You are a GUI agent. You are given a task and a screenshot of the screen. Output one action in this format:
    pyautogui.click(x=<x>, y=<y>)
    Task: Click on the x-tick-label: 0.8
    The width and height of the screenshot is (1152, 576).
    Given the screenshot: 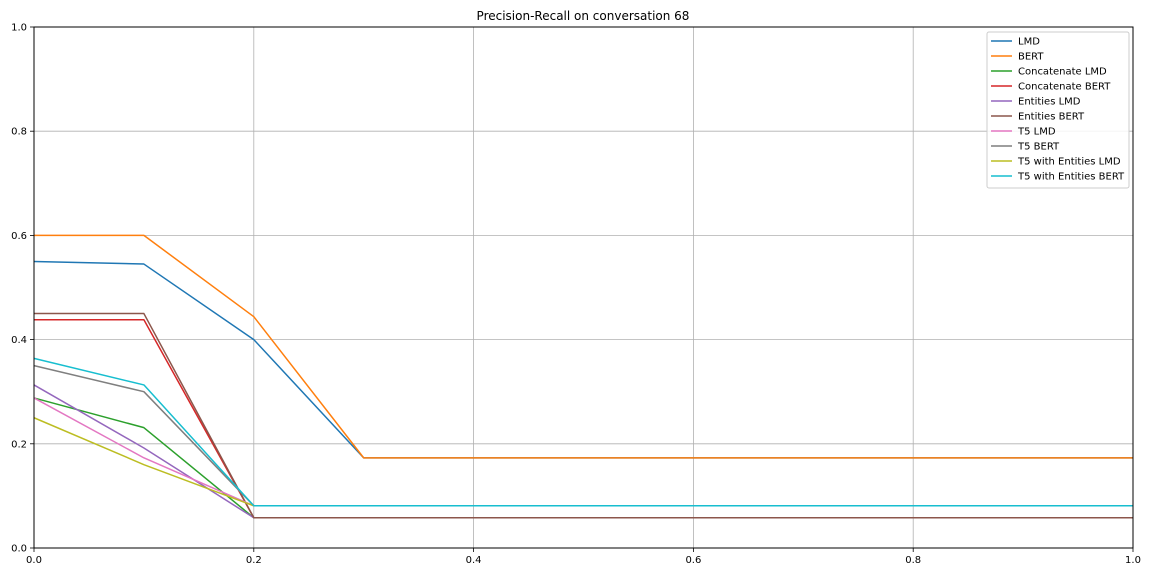 What is the action you would take?
    pyautogui.click(x=913, y=560)
    